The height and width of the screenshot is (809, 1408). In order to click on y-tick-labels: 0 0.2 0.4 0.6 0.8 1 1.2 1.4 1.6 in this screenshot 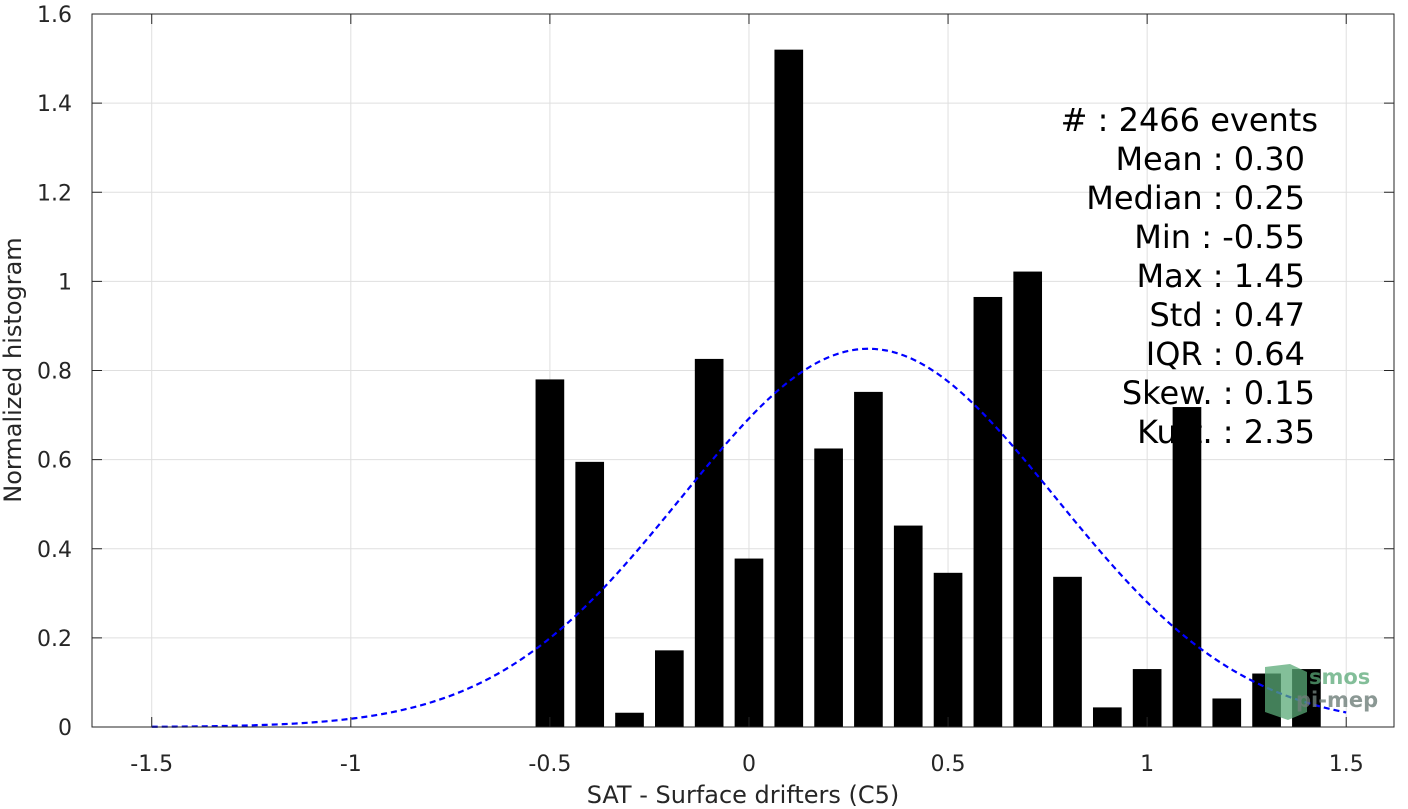, I will do `click(54, 372)`.